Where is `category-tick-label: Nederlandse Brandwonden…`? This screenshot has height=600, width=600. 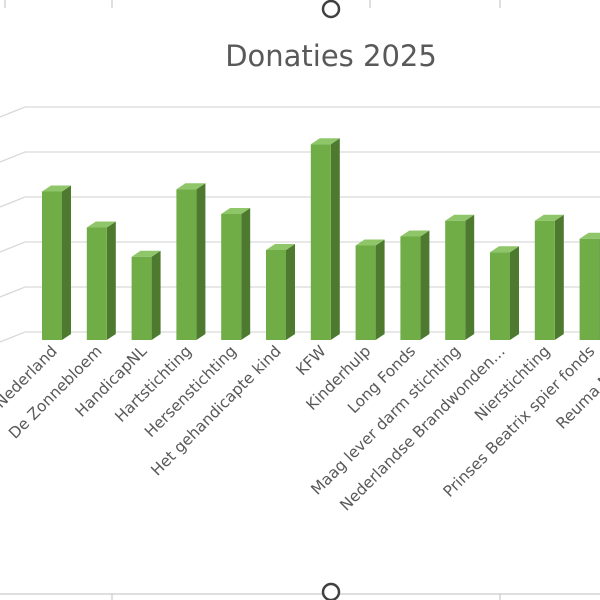 category-tick-label: Nederlandse Brandwonden… is located at coordinates (422, 428).